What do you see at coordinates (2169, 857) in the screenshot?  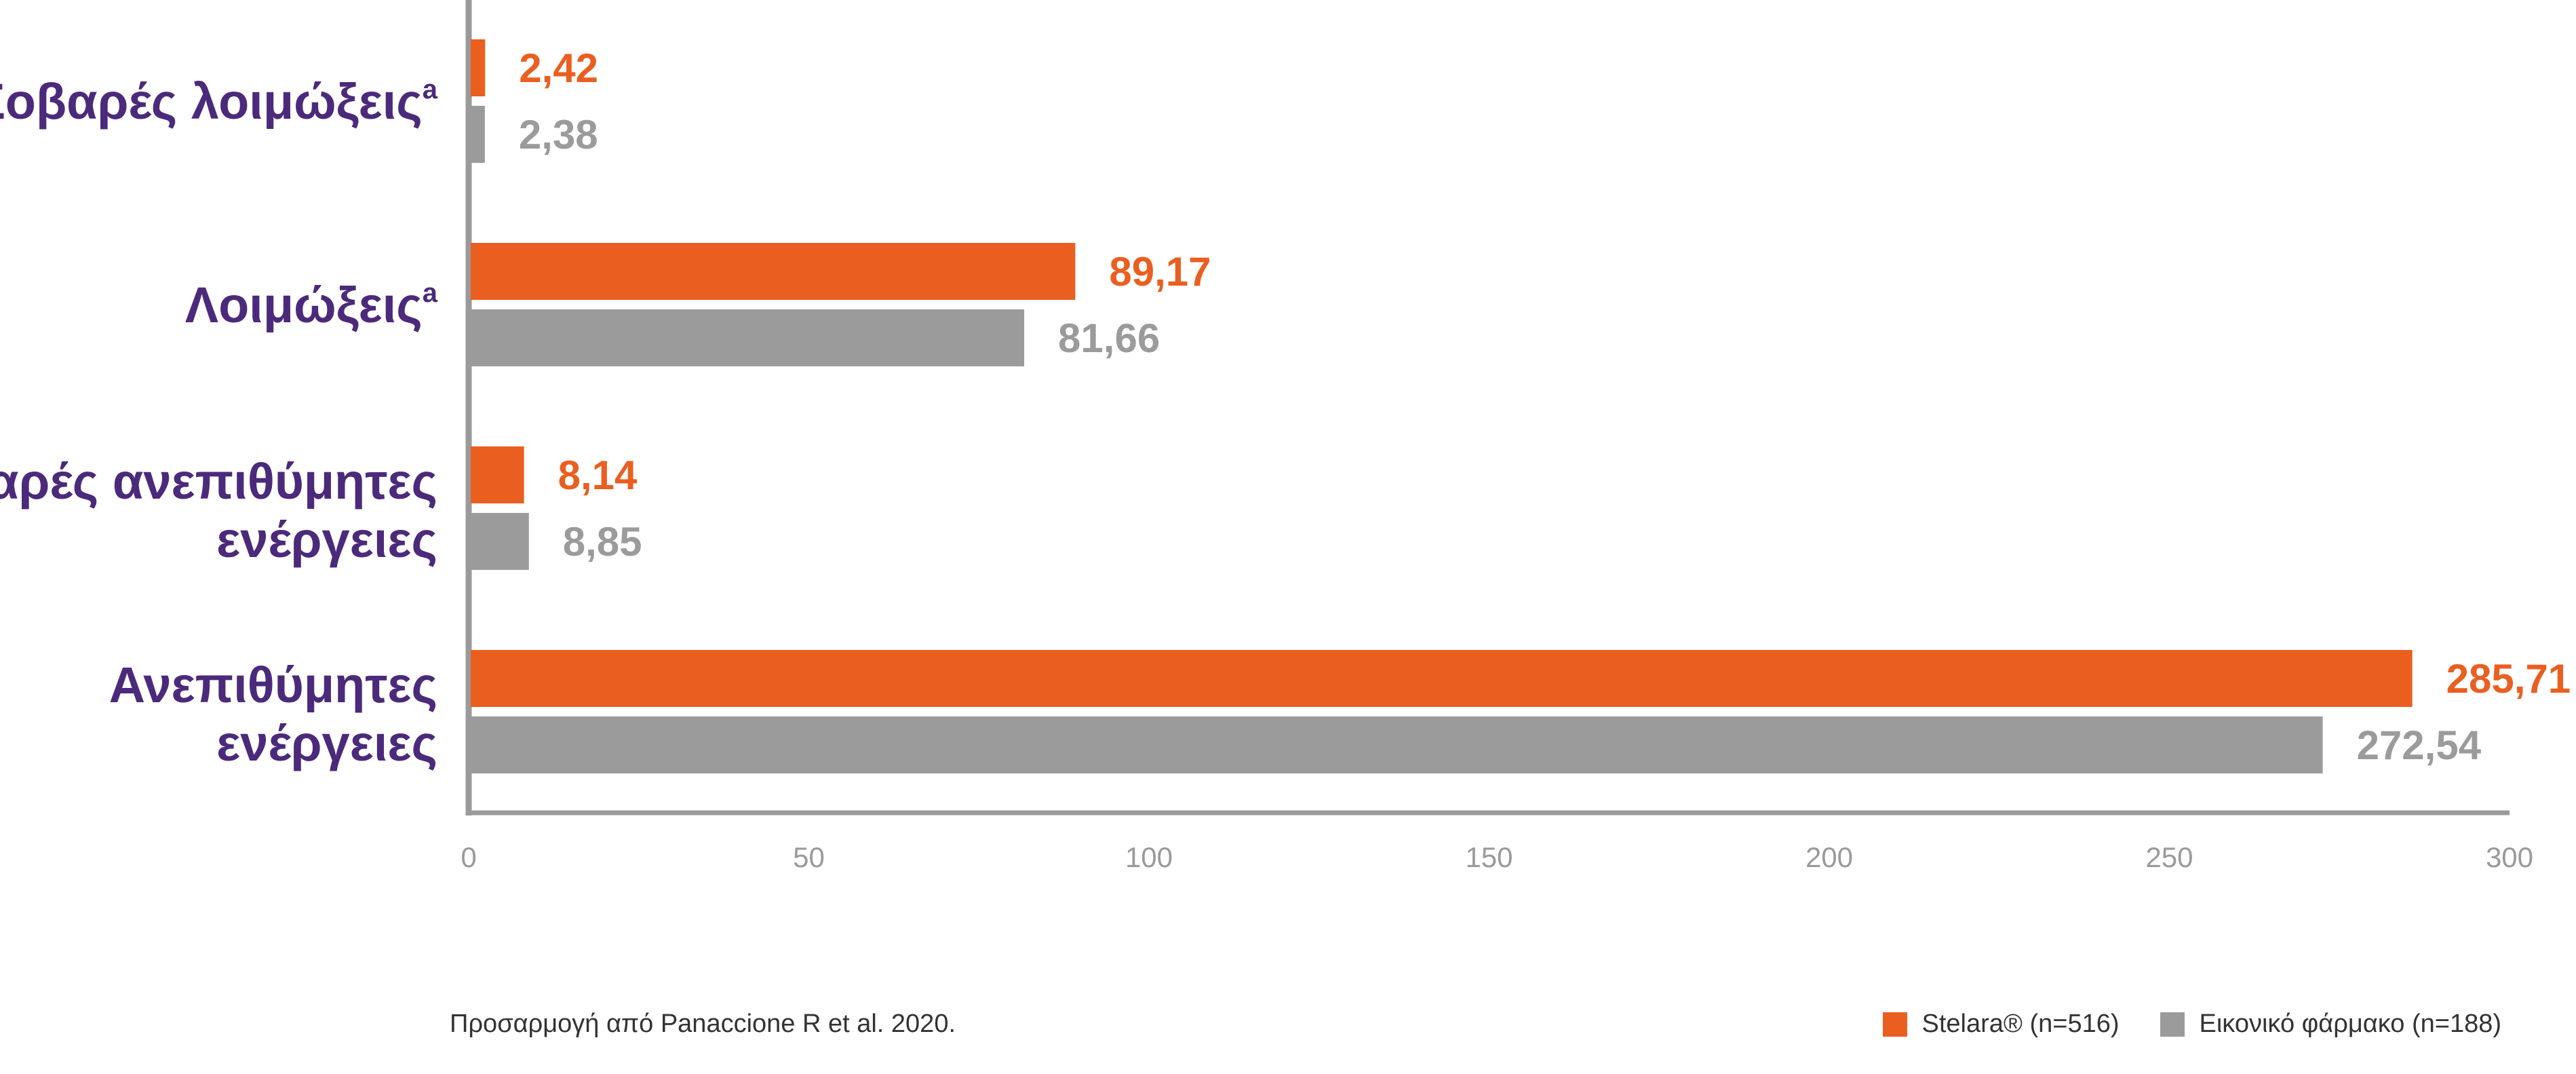 I see `x-tick-label-250: 250` at bounding box center [2169, 857].